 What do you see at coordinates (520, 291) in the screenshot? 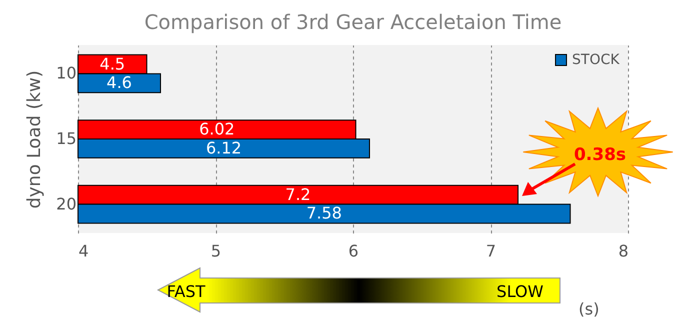
I see `text: SLOW` at bounding box center [520, 291].